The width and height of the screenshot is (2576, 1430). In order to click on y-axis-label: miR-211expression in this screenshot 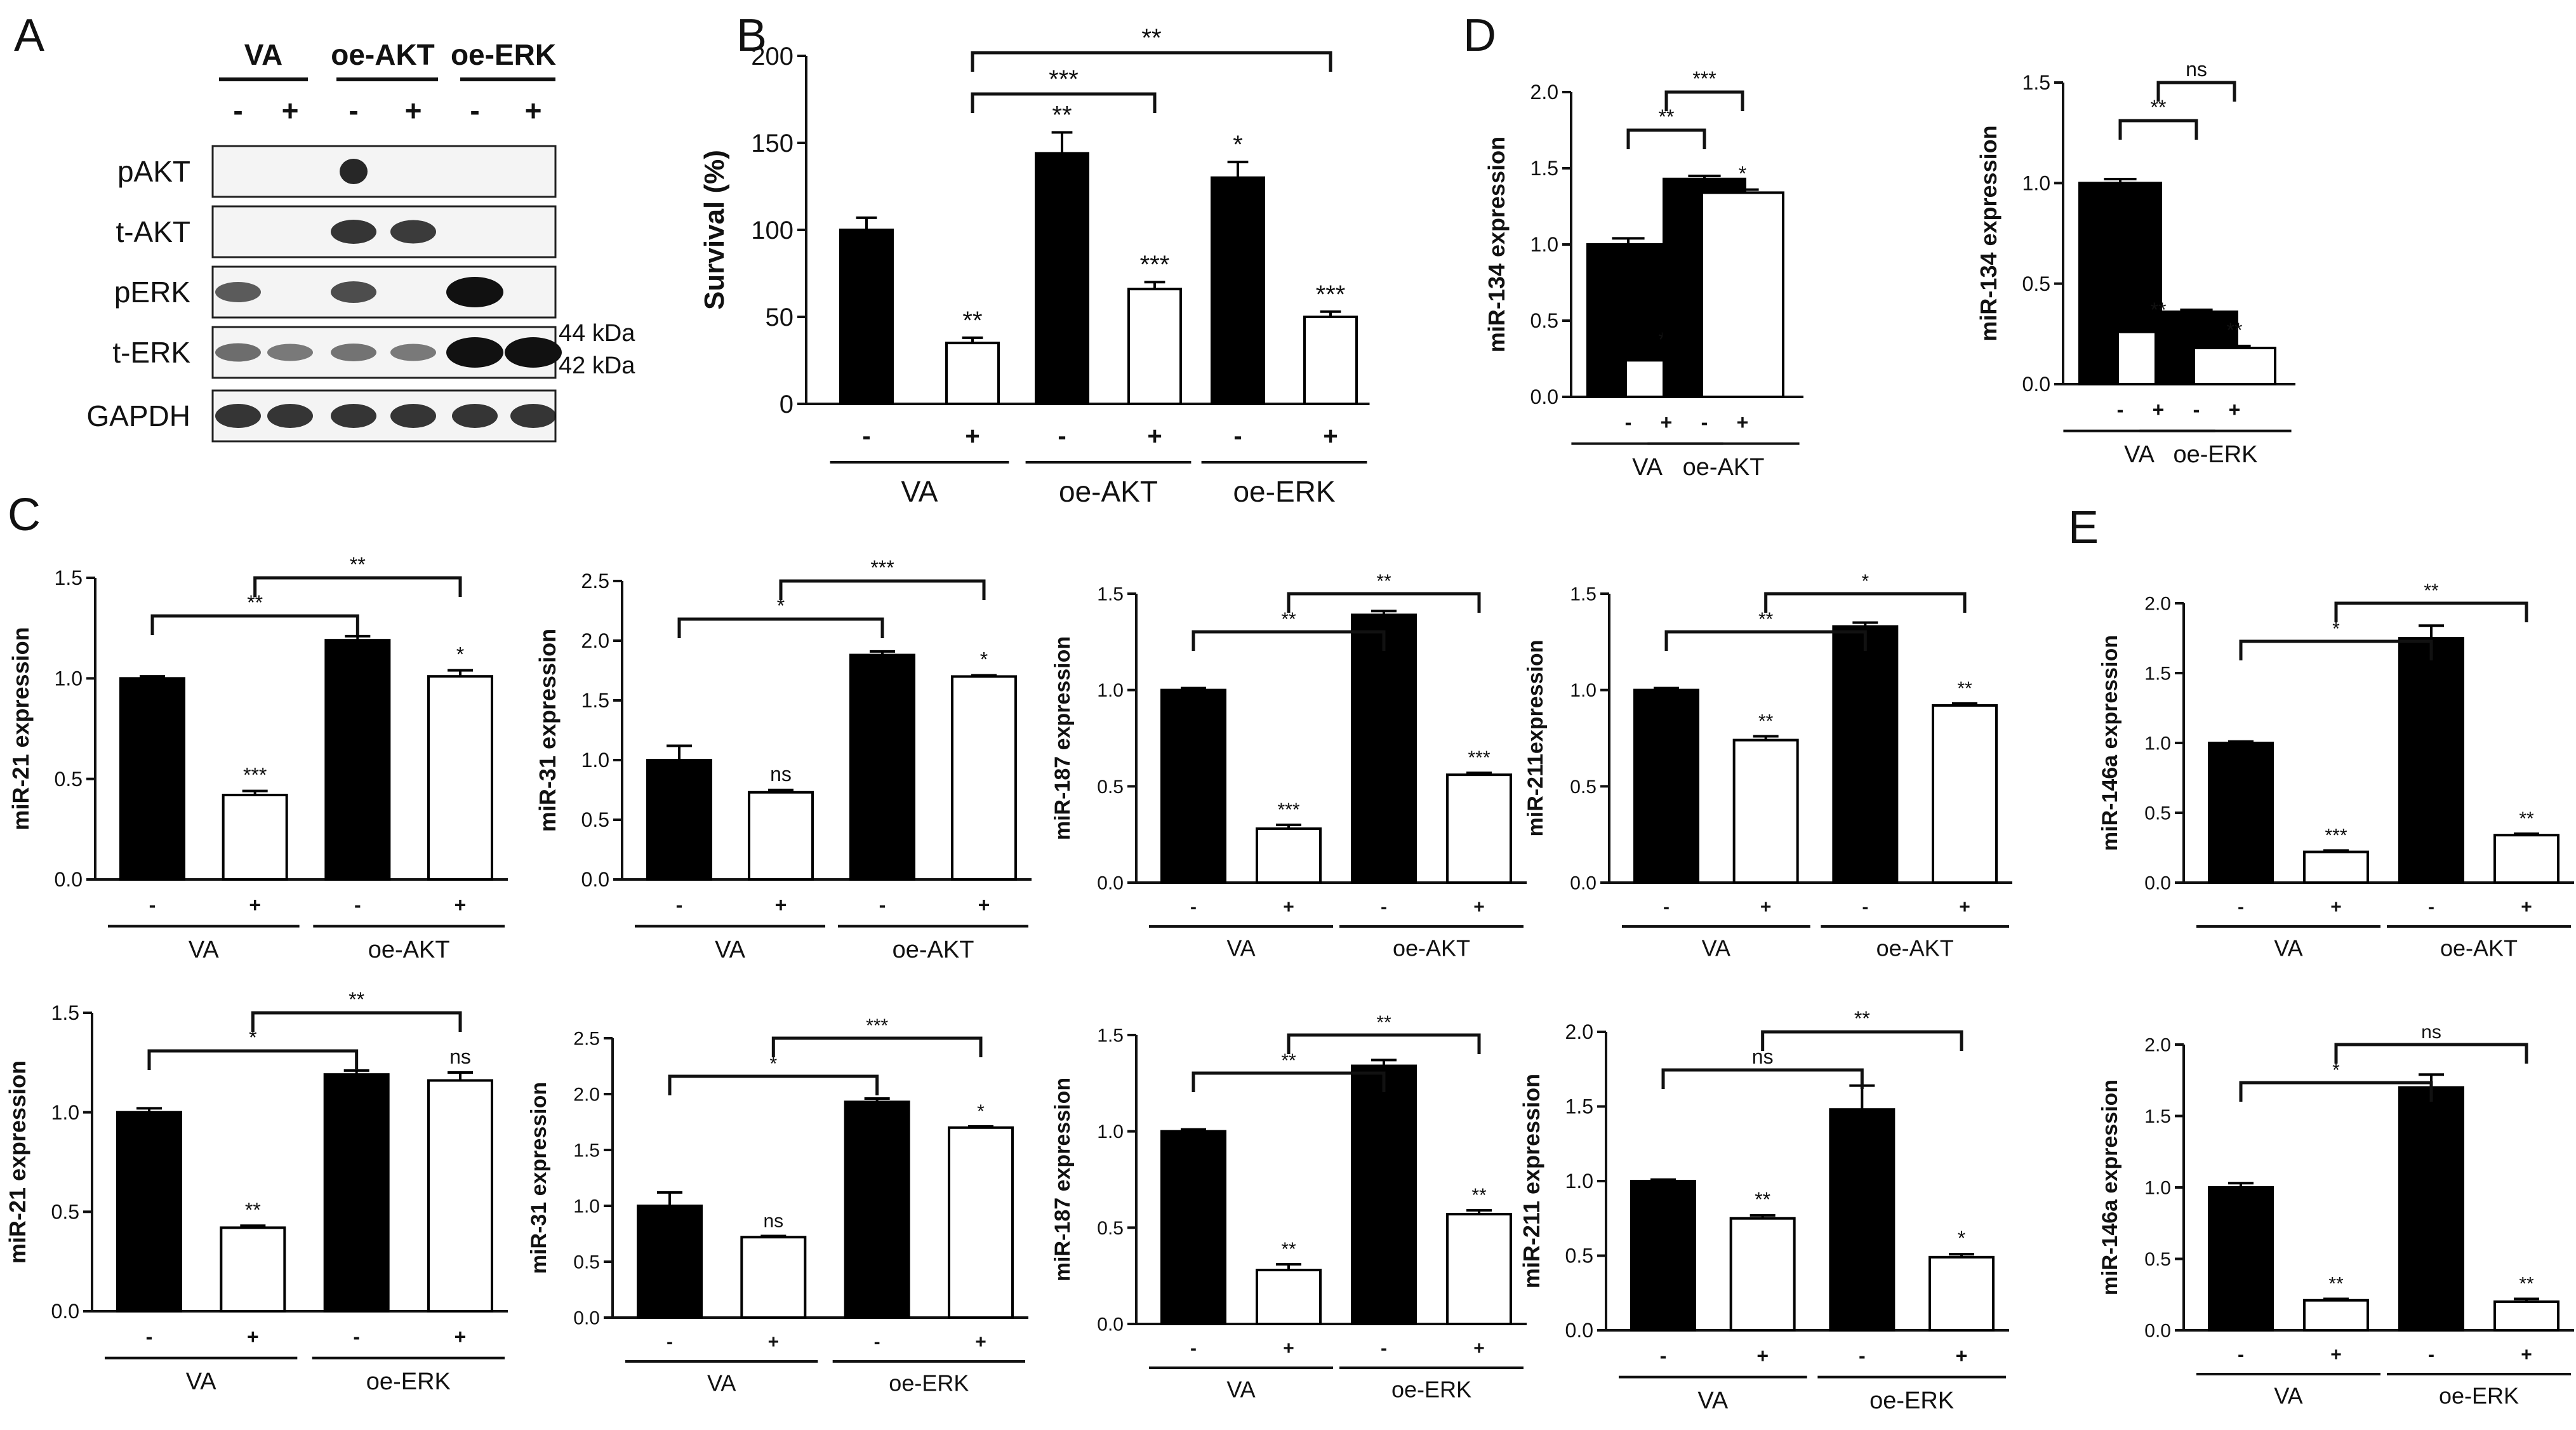, I will do `click(1536, 739)`.